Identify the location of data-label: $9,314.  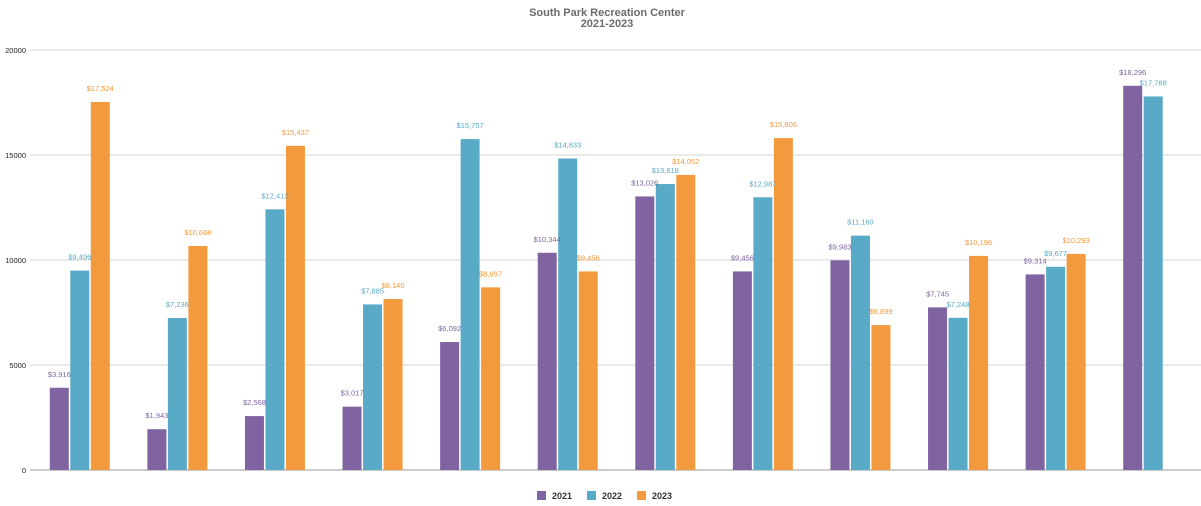
(1035, 260).